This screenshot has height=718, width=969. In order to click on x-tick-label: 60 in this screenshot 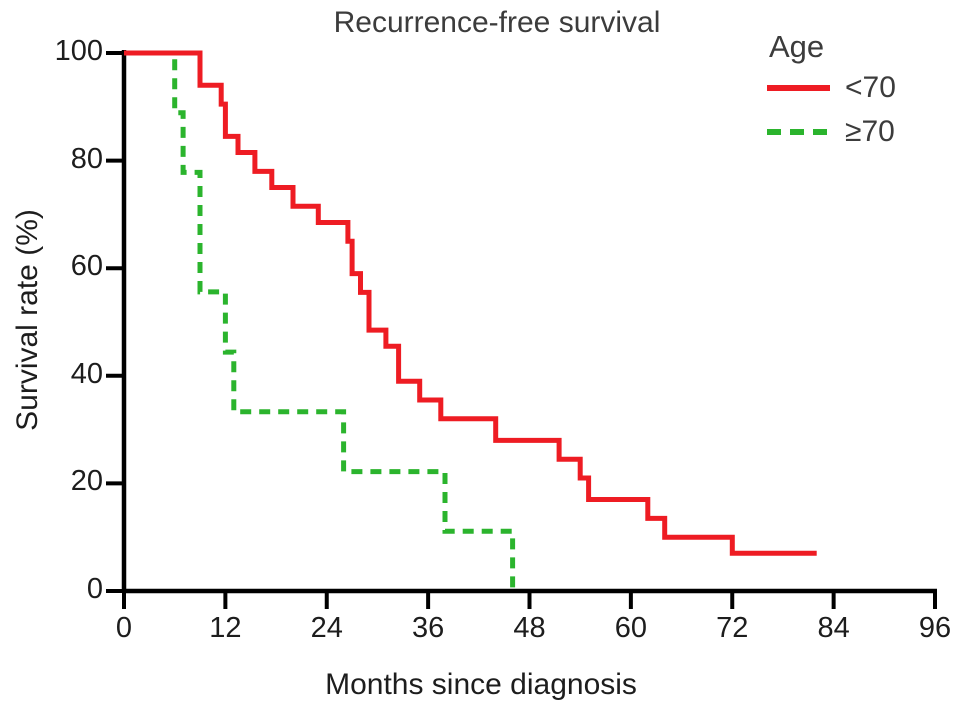, I will do `click(631, 628)`.